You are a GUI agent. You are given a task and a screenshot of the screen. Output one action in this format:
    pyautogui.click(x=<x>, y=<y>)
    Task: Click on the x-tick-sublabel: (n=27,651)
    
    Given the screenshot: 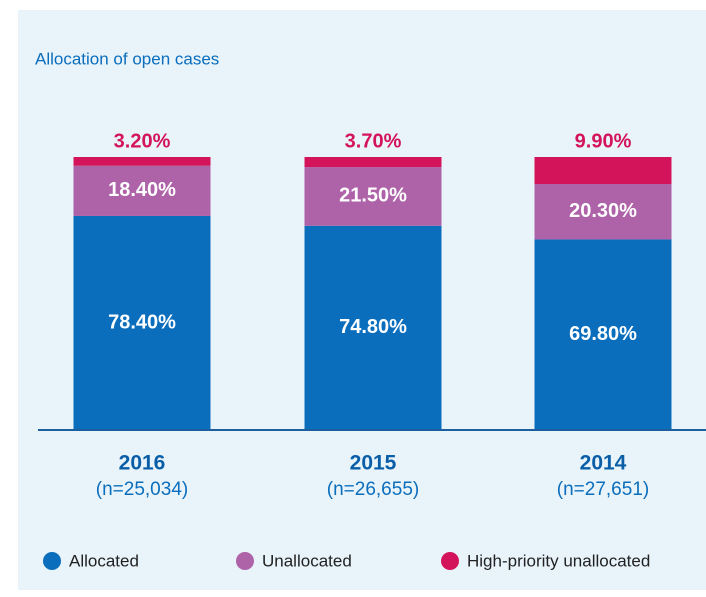 What is the action you would take?
    pyautogui.click(x=603, y=489)
    